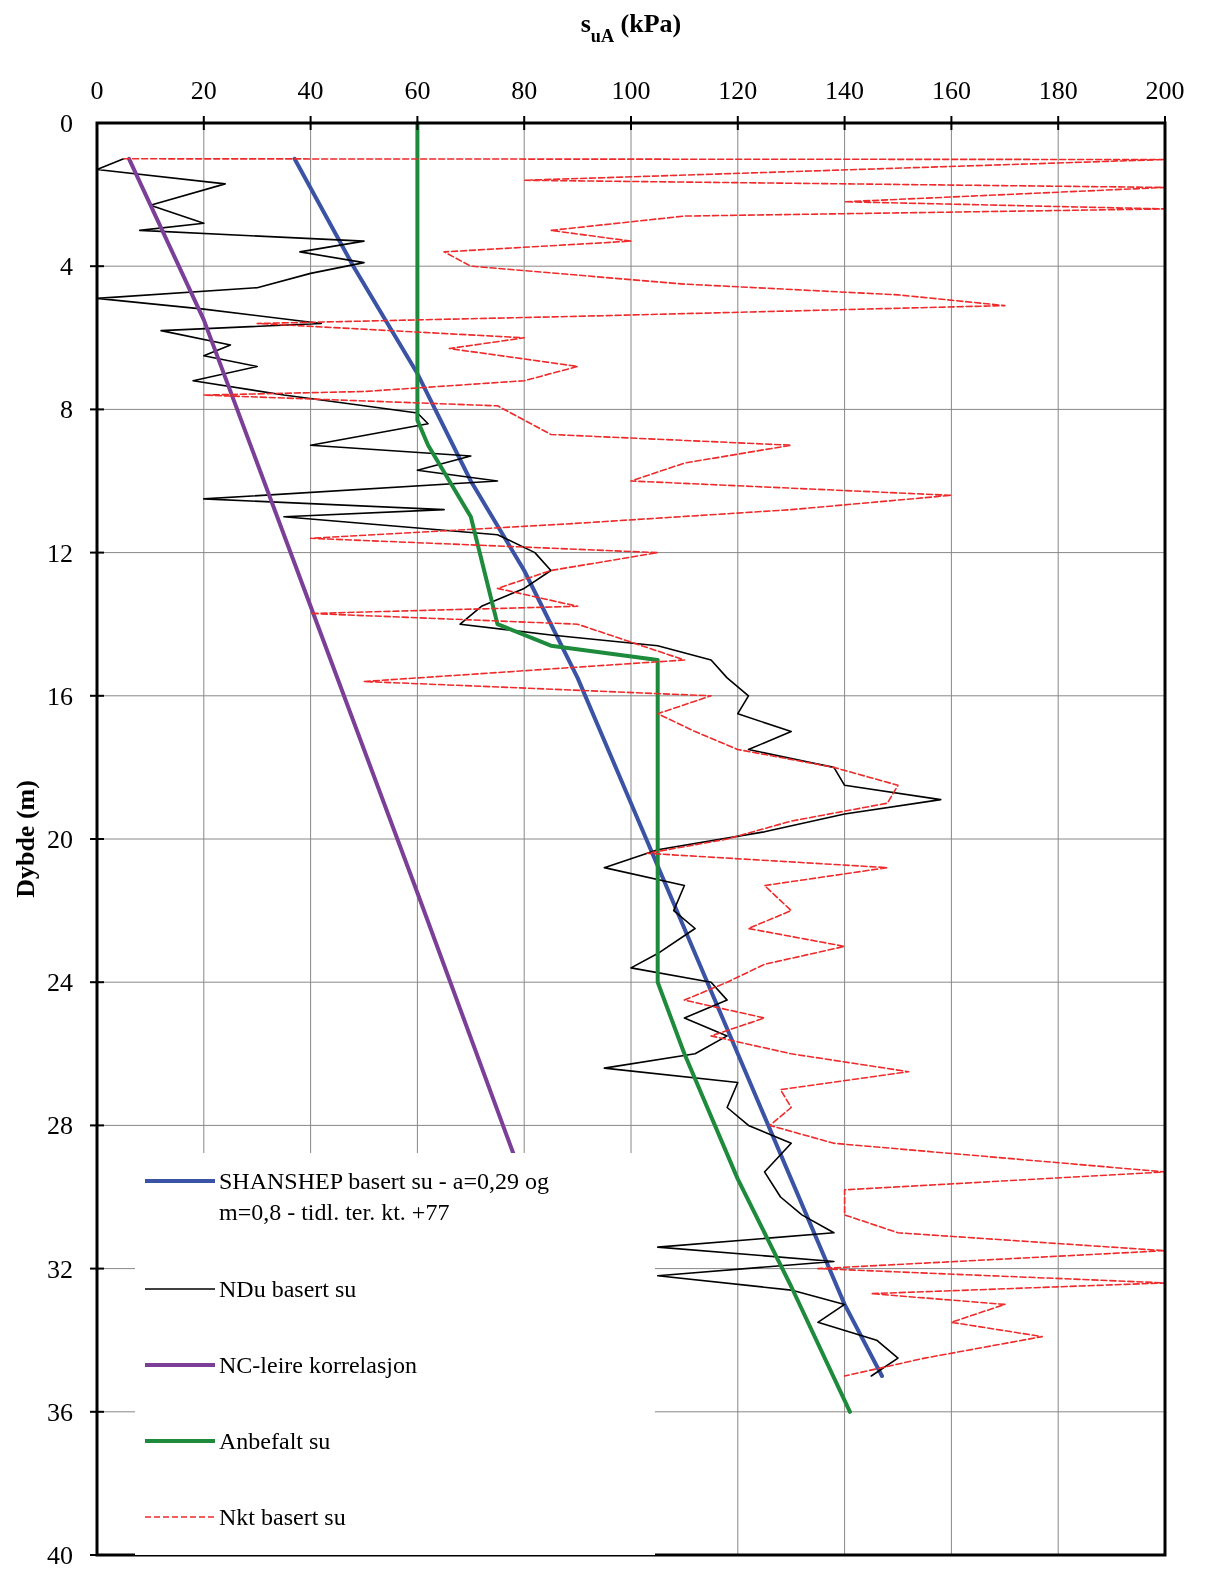 Image resolution: width=1209 pixels, height=1582 pixels. What do you see at coordinates (288, 1289) in the screenshot?
I see `legend-label: NDu basert su` at bounding box center [288, 1289].